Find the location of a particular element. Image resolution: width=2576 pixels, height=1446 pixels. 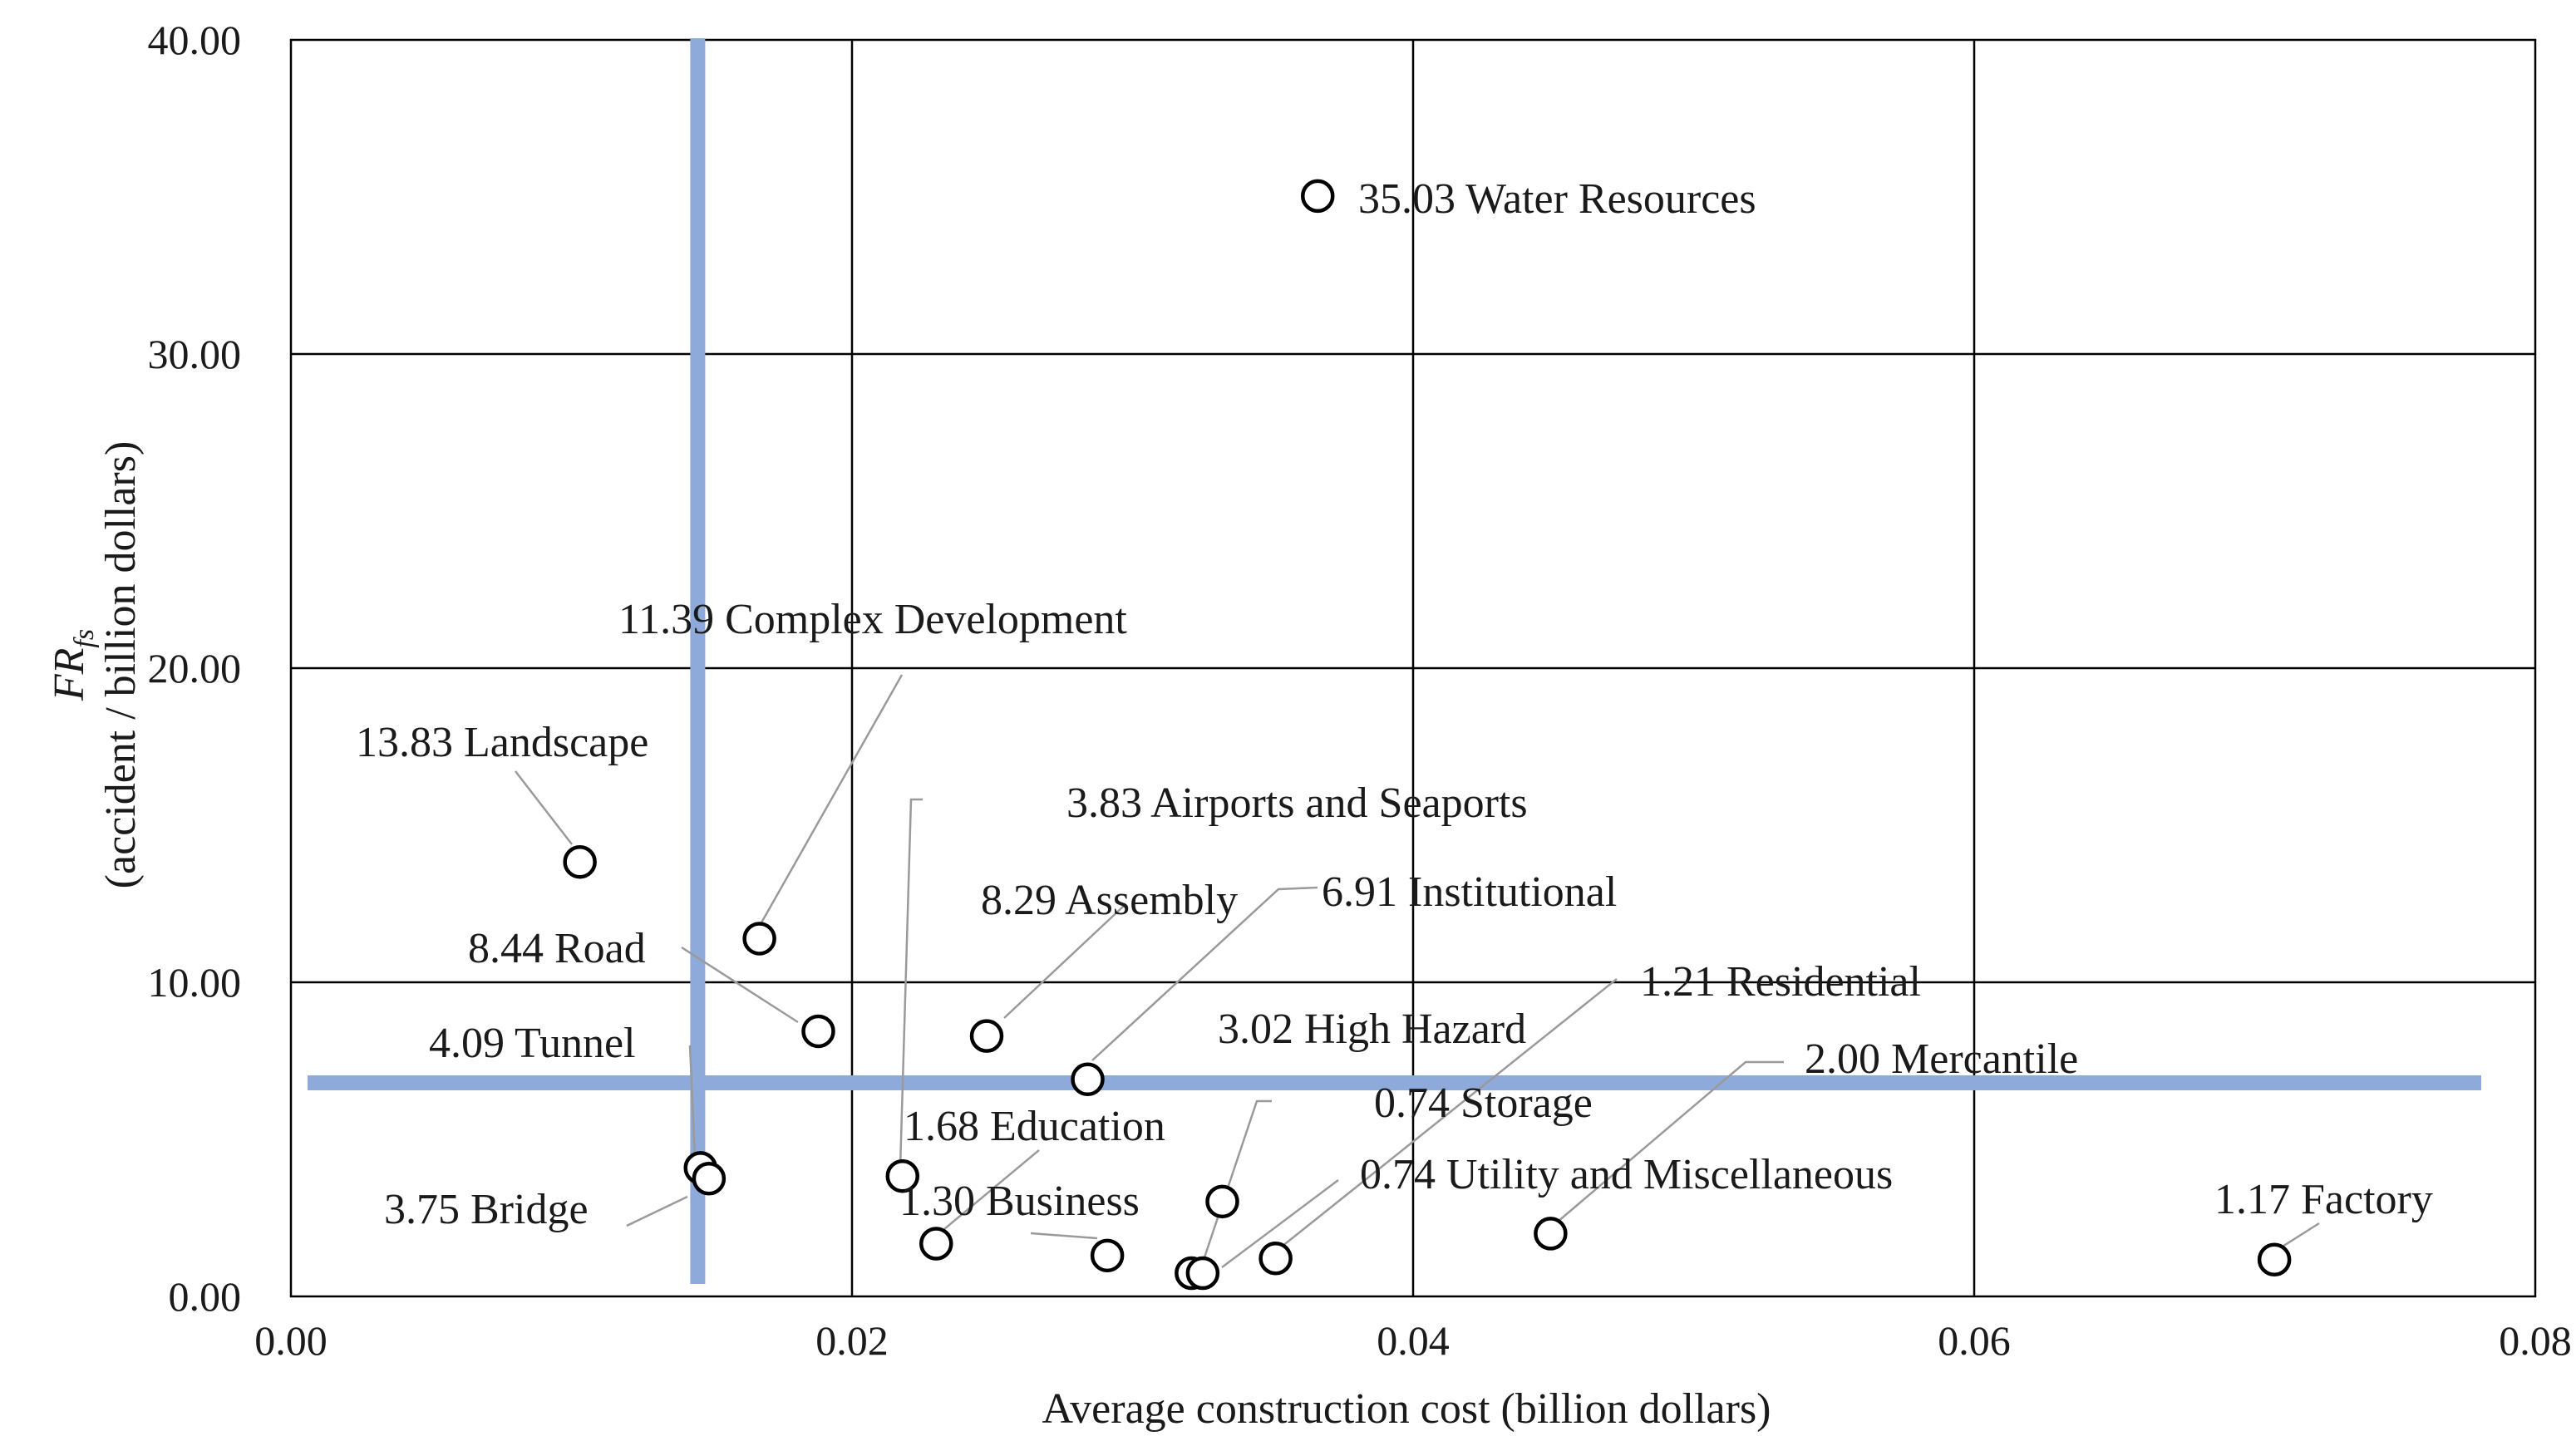

data-label: 3.02 High Hazard is located at coordinates (1372, 1029).